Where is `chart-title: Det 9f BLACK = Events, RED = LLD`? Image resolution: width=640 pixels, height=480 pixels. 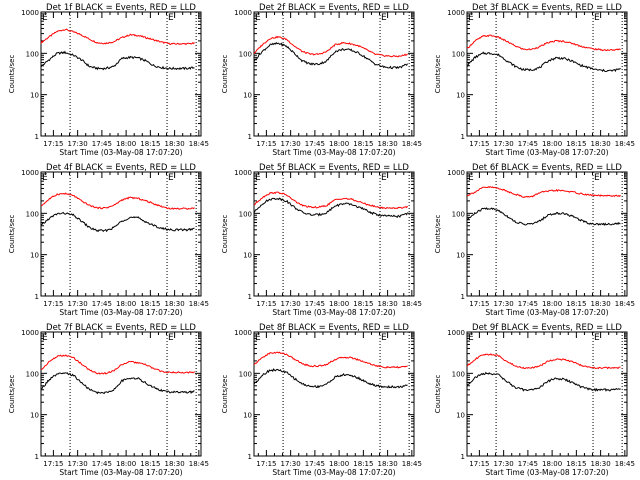
chart-title: Det 9f BLACK = Events, RED = LLD is located at coordinates (547, 328).